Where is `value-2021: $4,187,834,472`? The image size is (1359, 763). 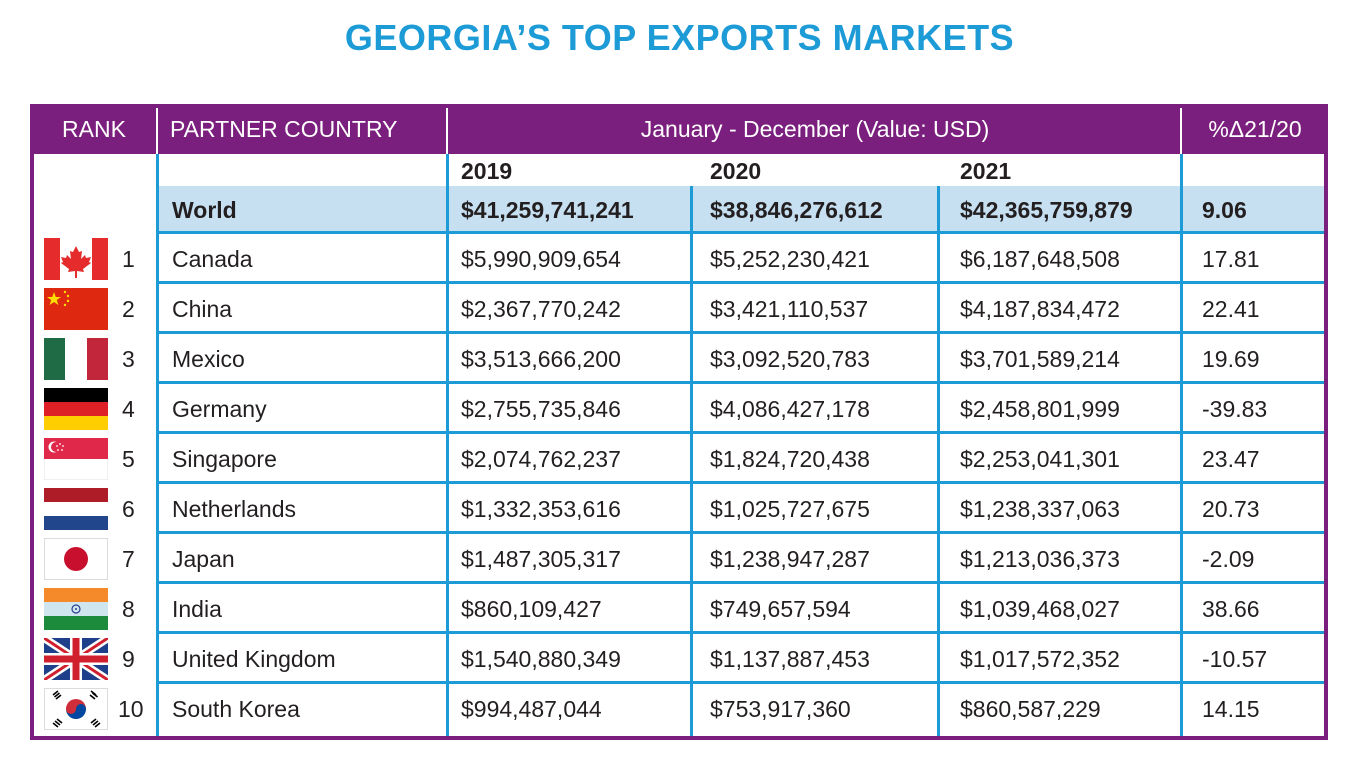 value-2021: $4,187,834,472 is located at coordinates (1040, 309).